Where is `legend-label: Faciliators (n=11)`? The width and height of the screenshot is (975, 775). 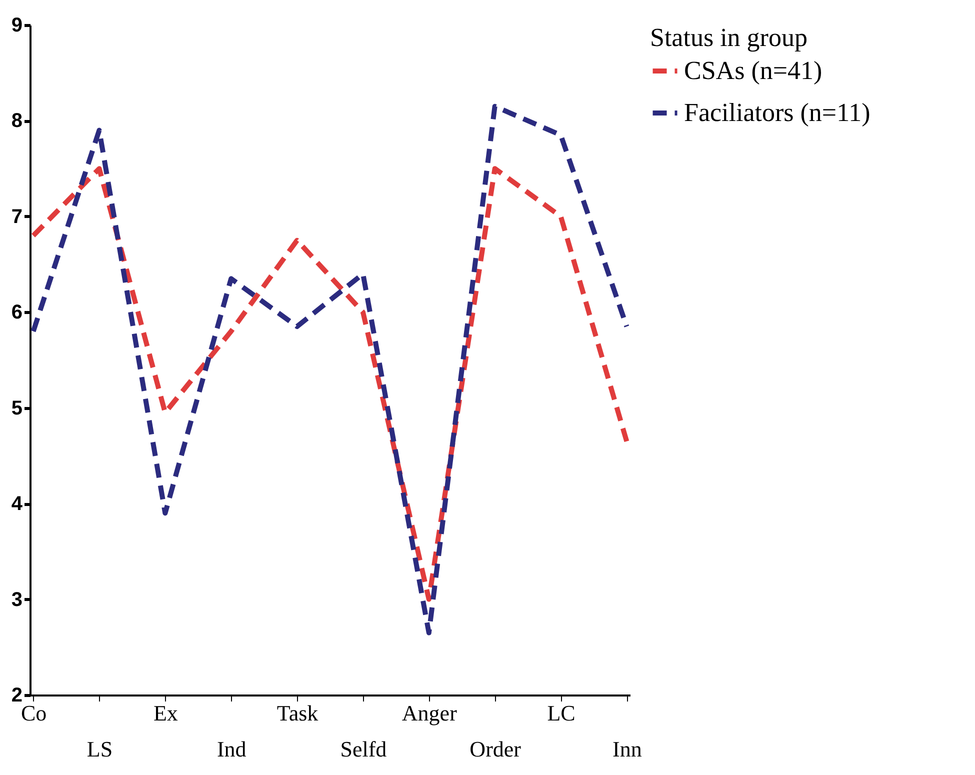
legend-label: Faciliators (n=11) is located at coordinates (777, 112).